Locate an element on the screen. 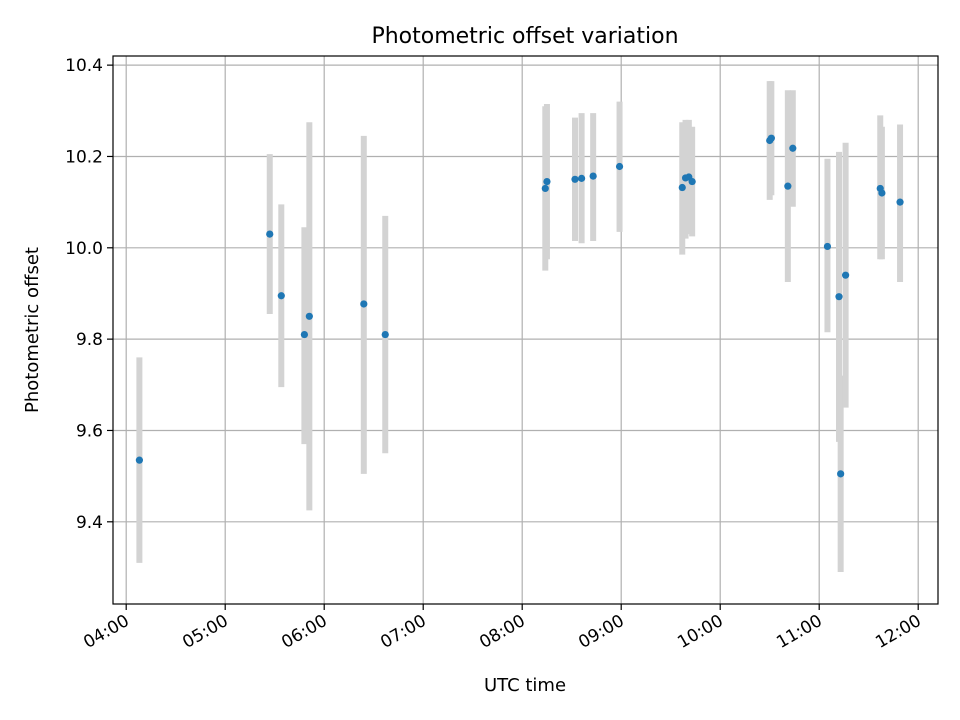 The image size is (960, 720). y-tick-label: 10.4 is located at coordinates (84, 66).